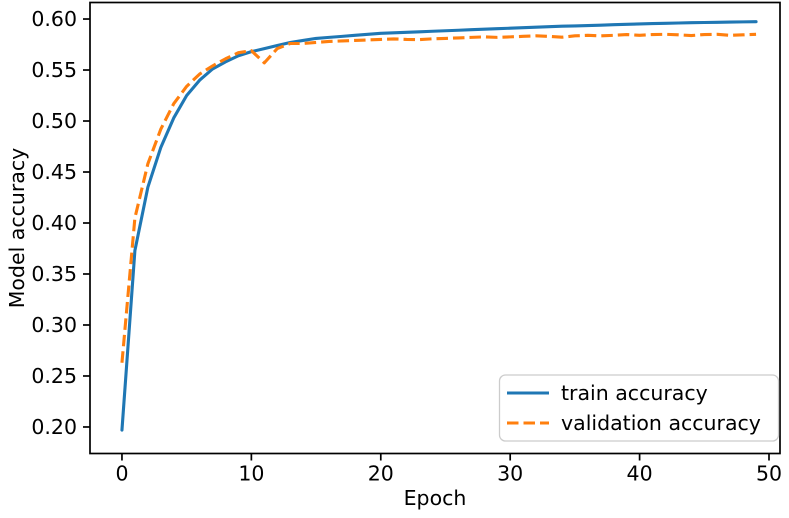  Describe the element at coordinates (251, 474) in the screenshot. I see `x-tick-label: 10` at that location.